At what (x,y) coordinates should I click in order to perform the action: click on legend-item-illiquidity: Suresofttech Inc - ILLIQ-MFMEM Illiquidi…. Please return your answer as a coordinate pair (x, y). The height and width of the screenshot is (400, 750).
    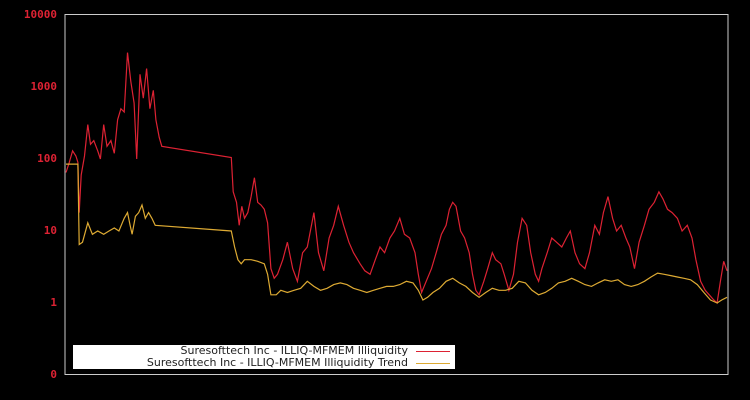
    Looking at the image, I should click on (318, 351).